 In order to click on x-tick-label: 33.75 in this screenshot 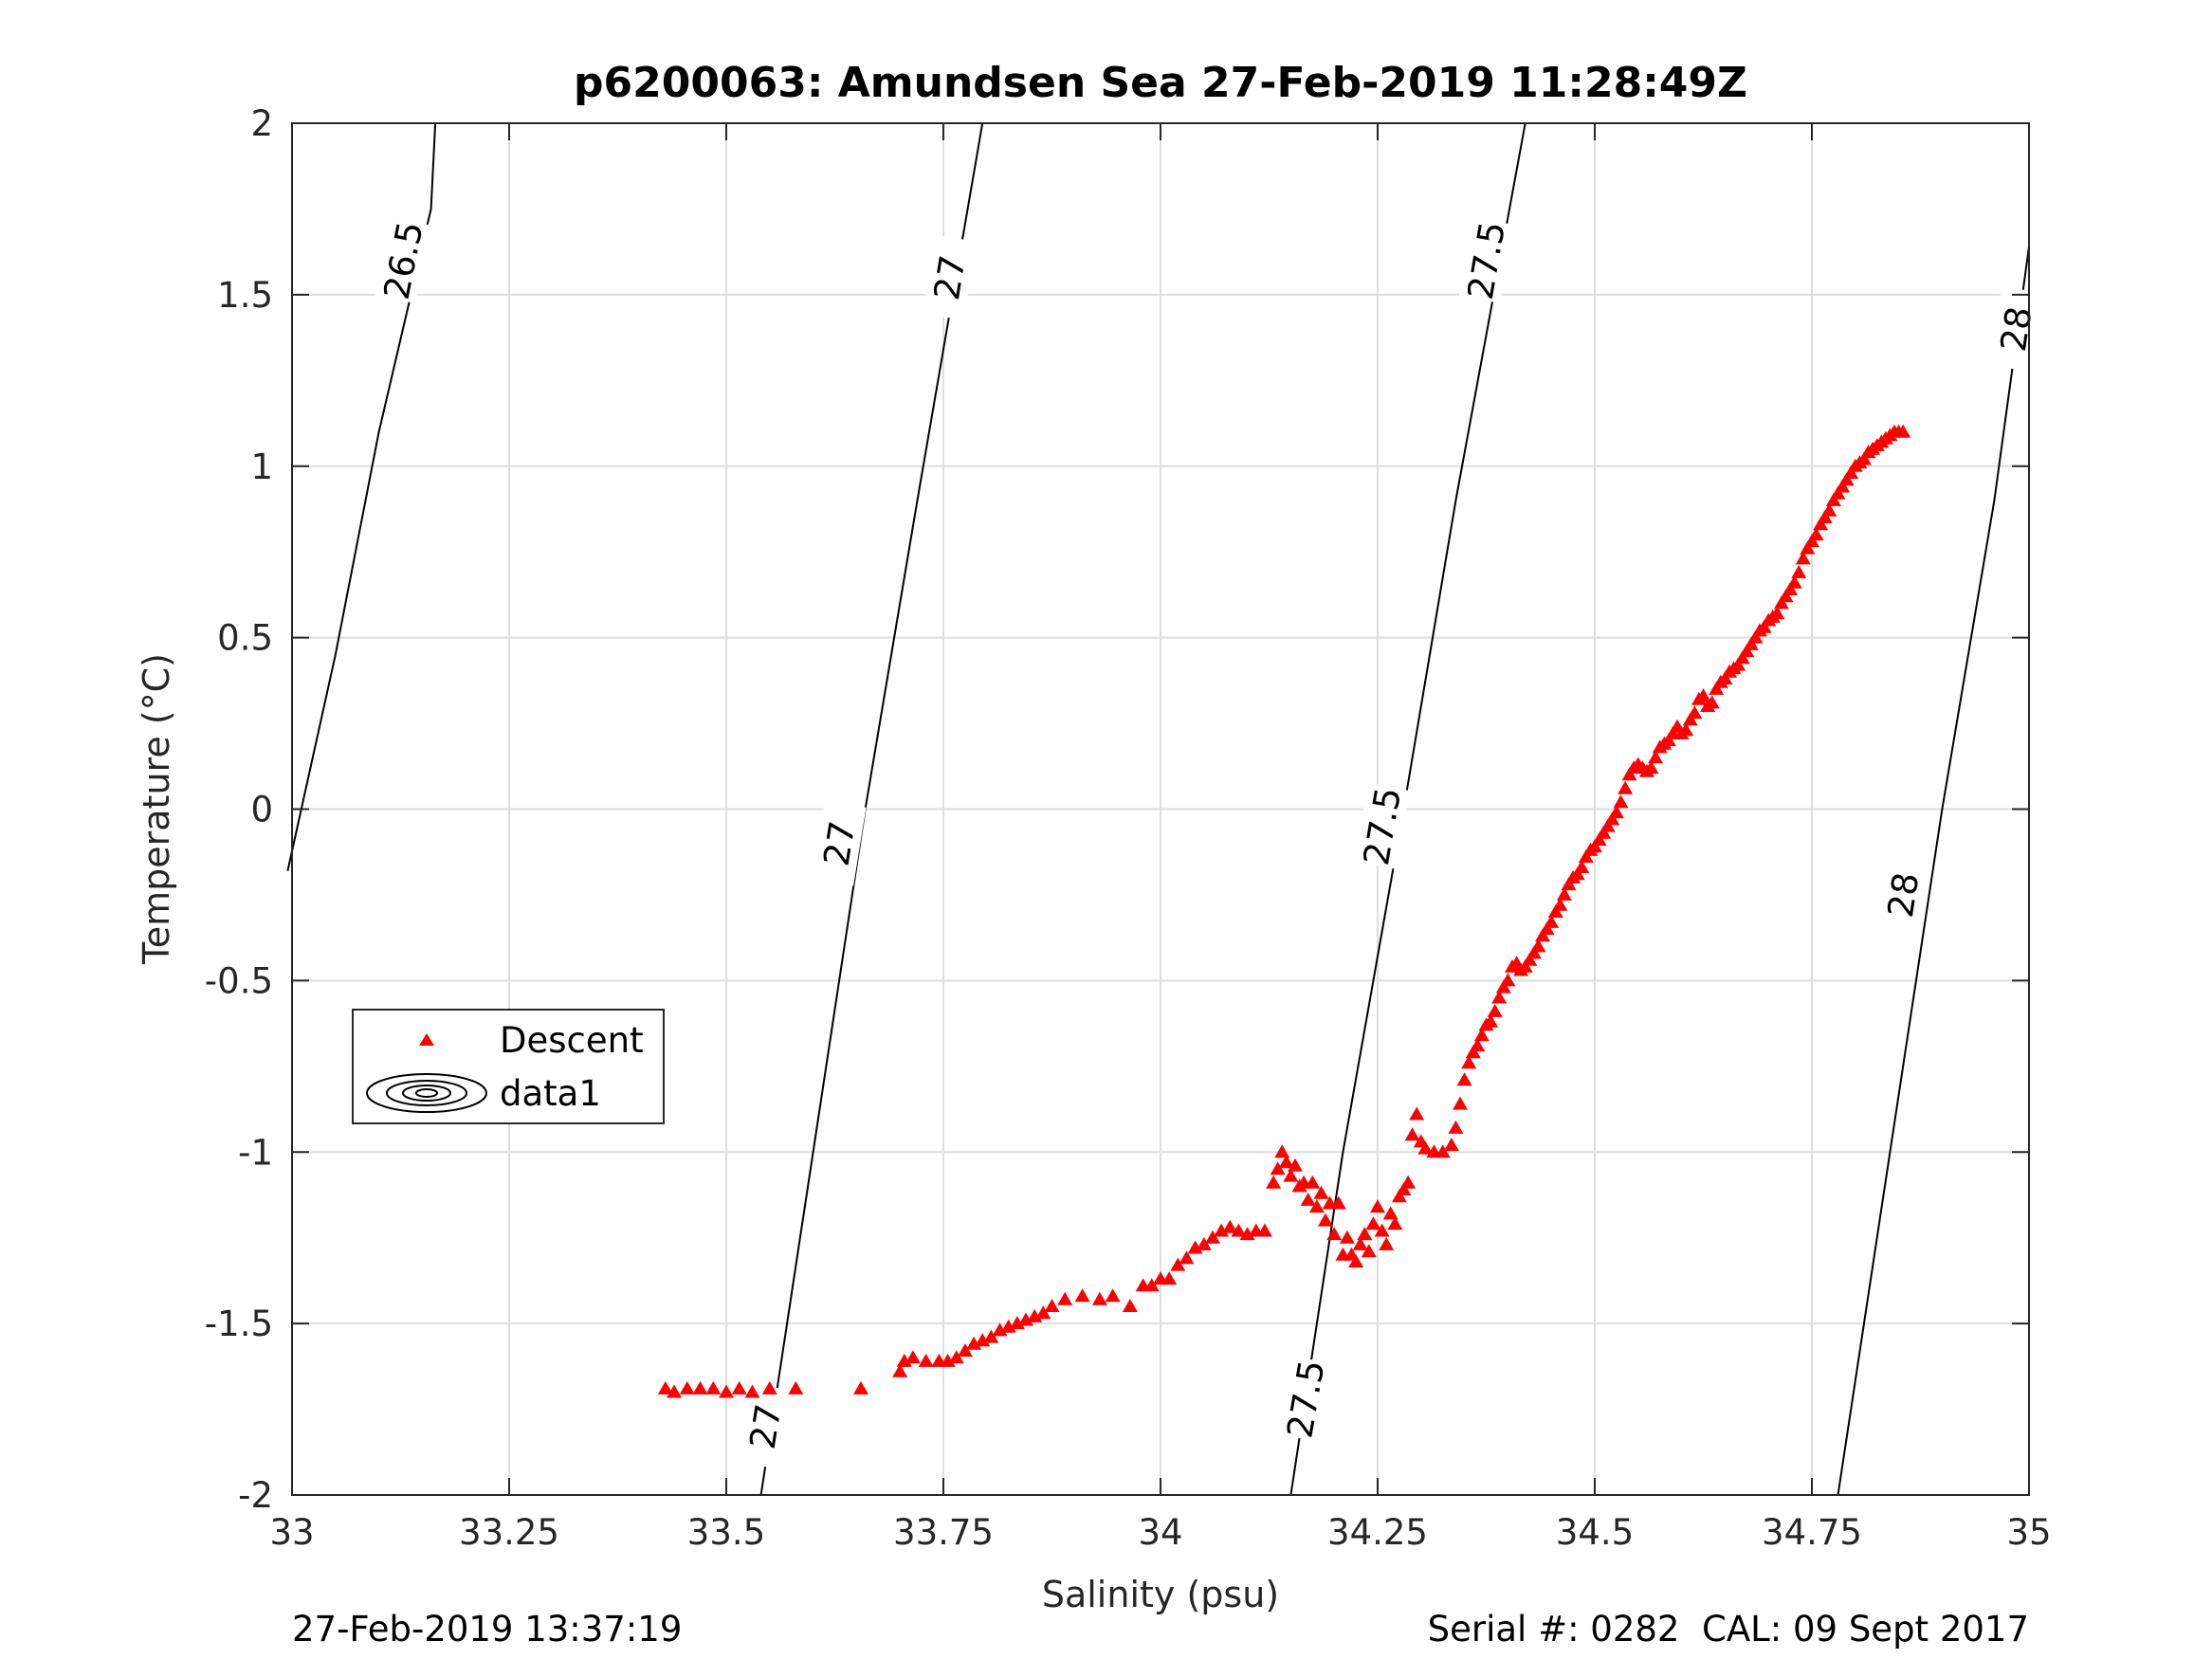, I will do `click(943, 1532)`.